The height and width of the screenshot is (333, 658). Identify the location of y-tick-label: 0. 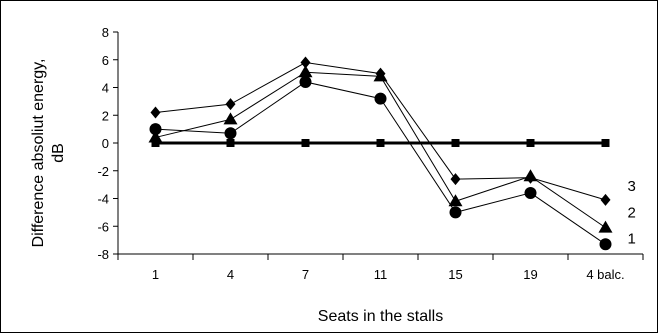
(105, 143).